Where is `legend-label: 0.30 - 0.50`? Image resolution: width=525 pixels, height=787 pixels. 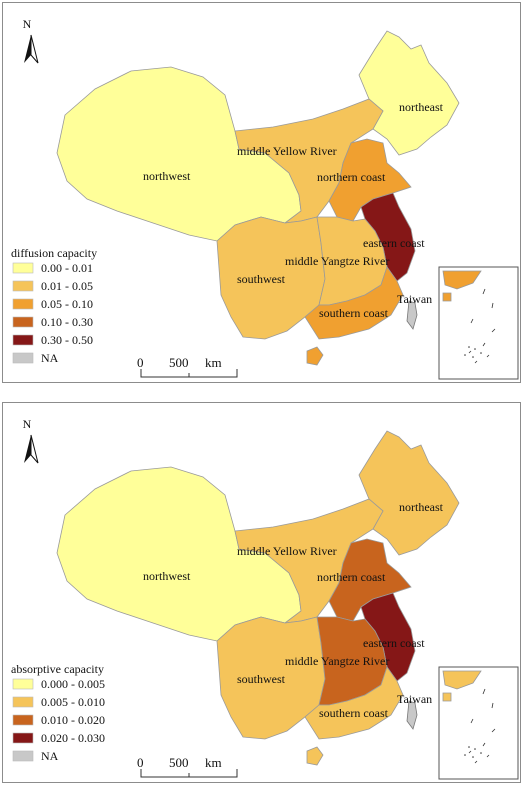
legend-label: 0.30 - 0.50 is located at coordinates (67, 340).